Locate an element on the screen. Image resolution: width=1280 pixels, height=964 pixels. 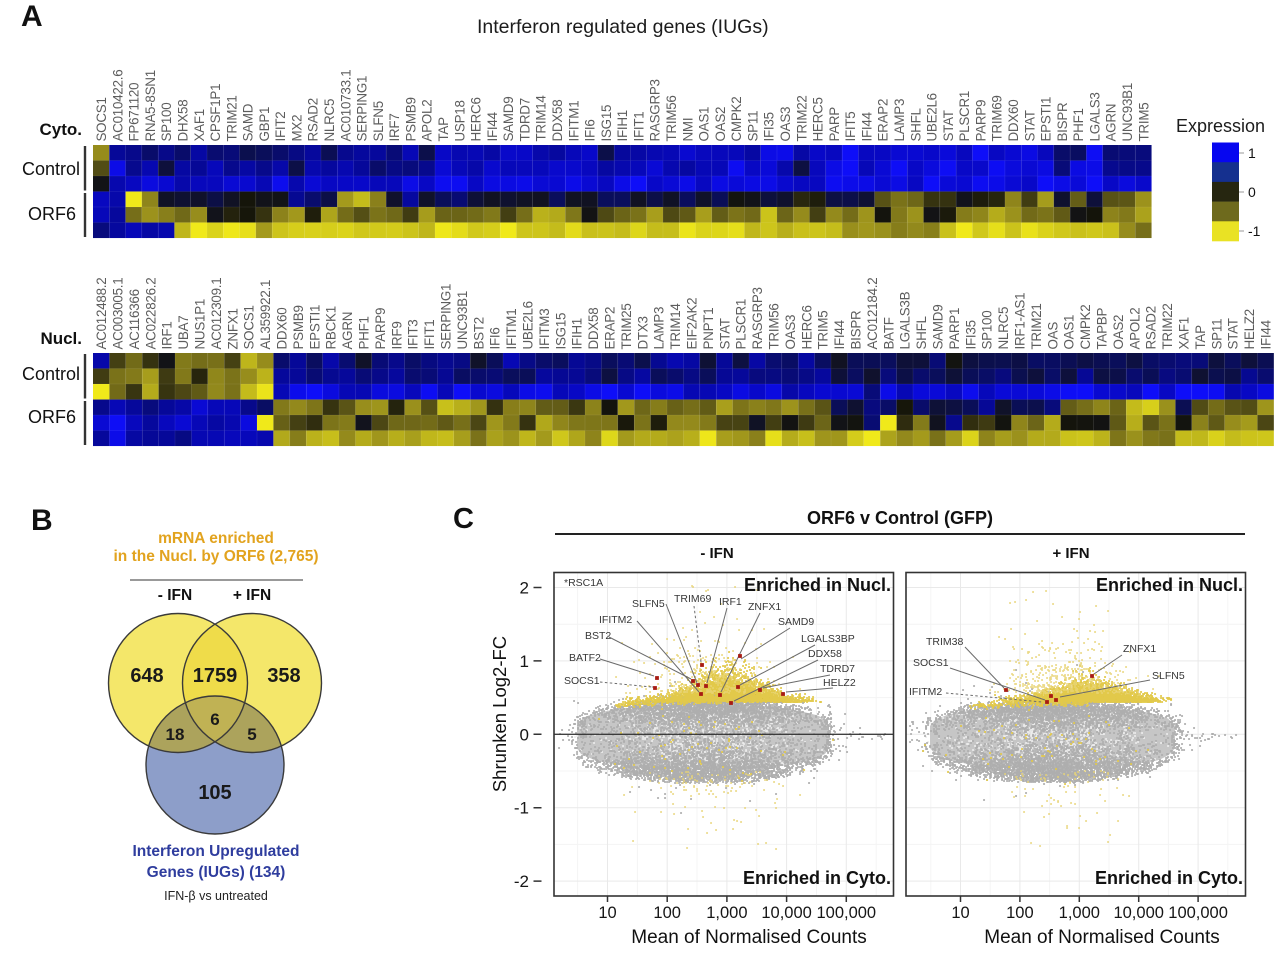
svg-text: UNC93B1 is located at coordinates (1127, 112).